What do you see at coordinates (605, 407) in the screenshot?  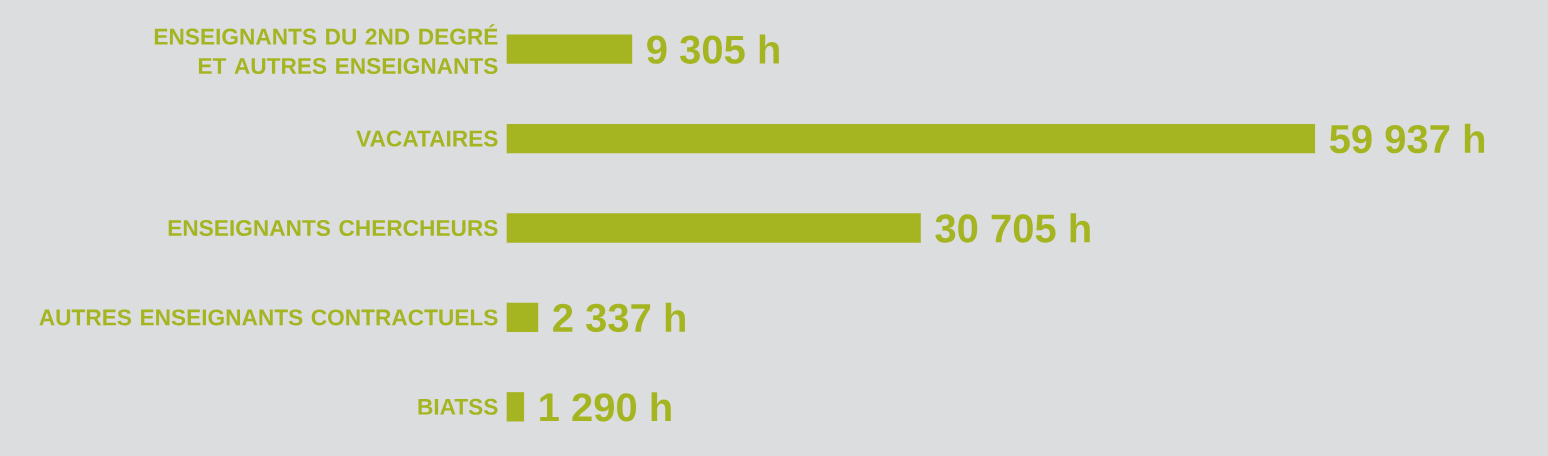 I see `data-label: 1 290 h` at bounding box center [605, 407].